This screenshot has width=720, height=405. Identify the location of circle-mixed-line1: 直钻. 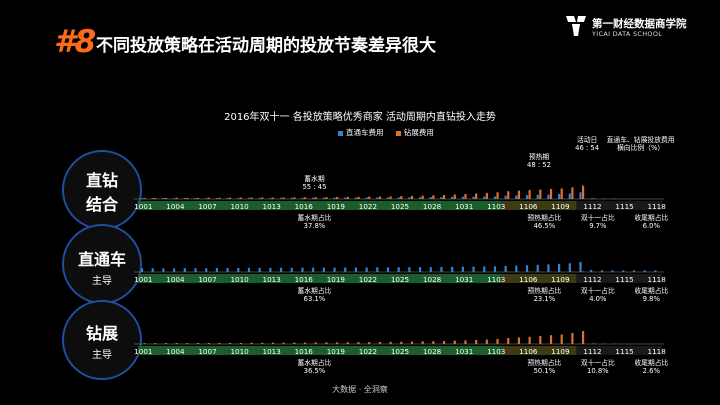
(101, 180).